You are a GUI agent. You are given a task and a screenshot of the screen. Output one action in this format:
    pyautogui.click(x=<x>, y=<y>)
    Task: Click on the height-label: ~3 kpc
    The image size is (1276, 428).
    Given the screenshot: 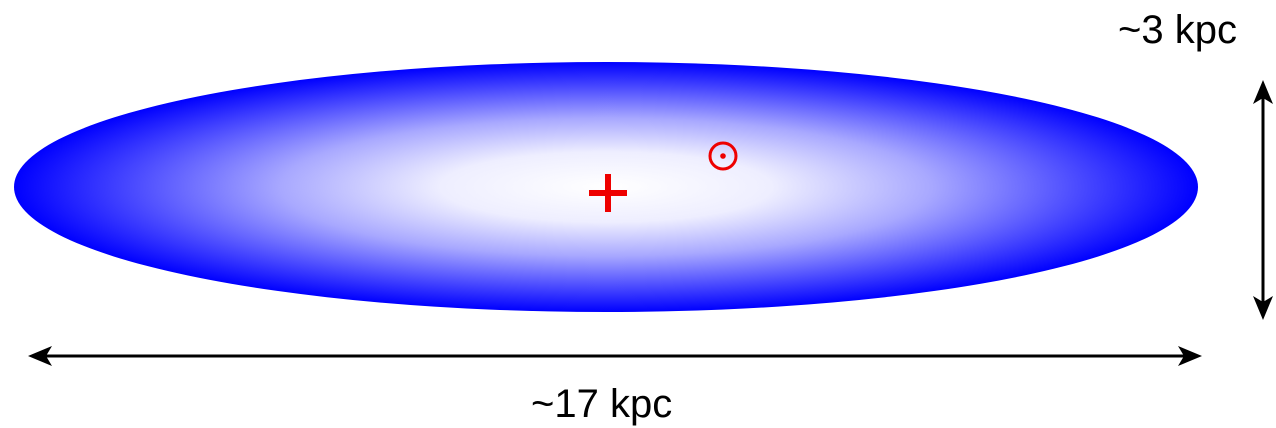 What is the action you would take?
    pyautogui.click(x=1177, y=30)
    